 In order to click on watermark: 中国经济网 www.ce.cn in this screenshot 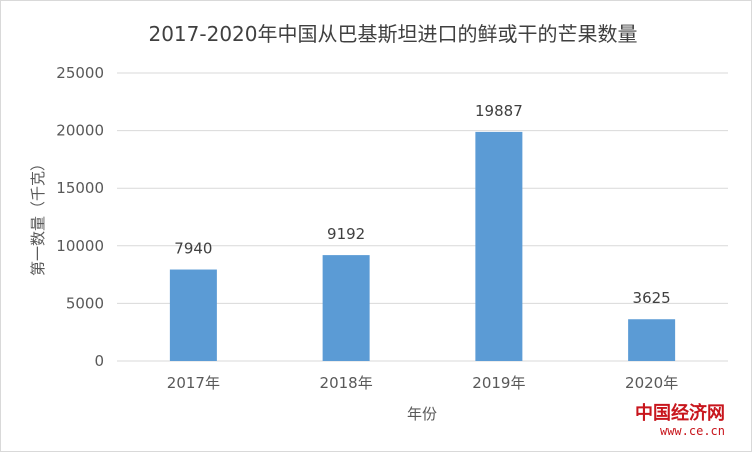, I will do `click(680, 420)`.